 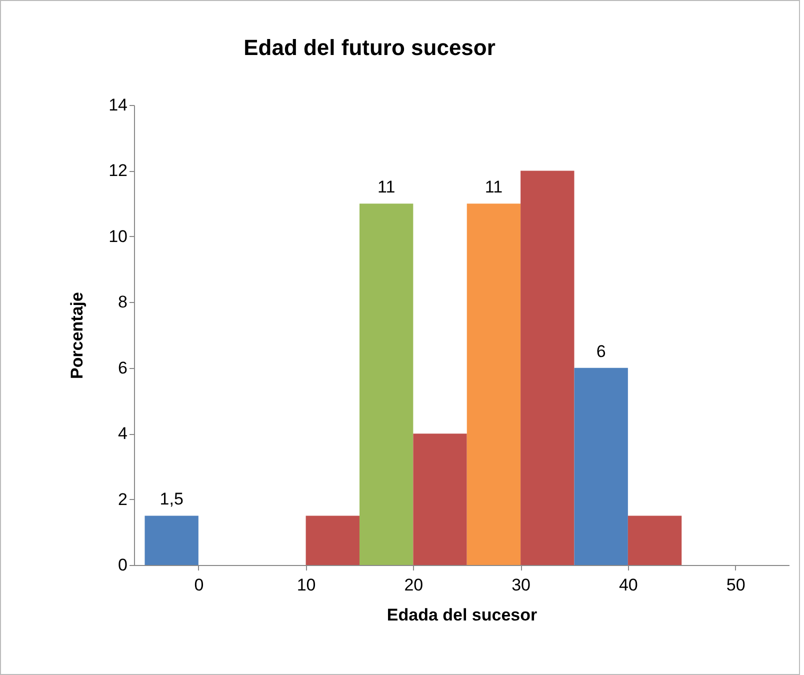 What do you see at coordinates (601, 351) in the screenshot?
I see `data-label: 6` at bounding box center [601, 351].